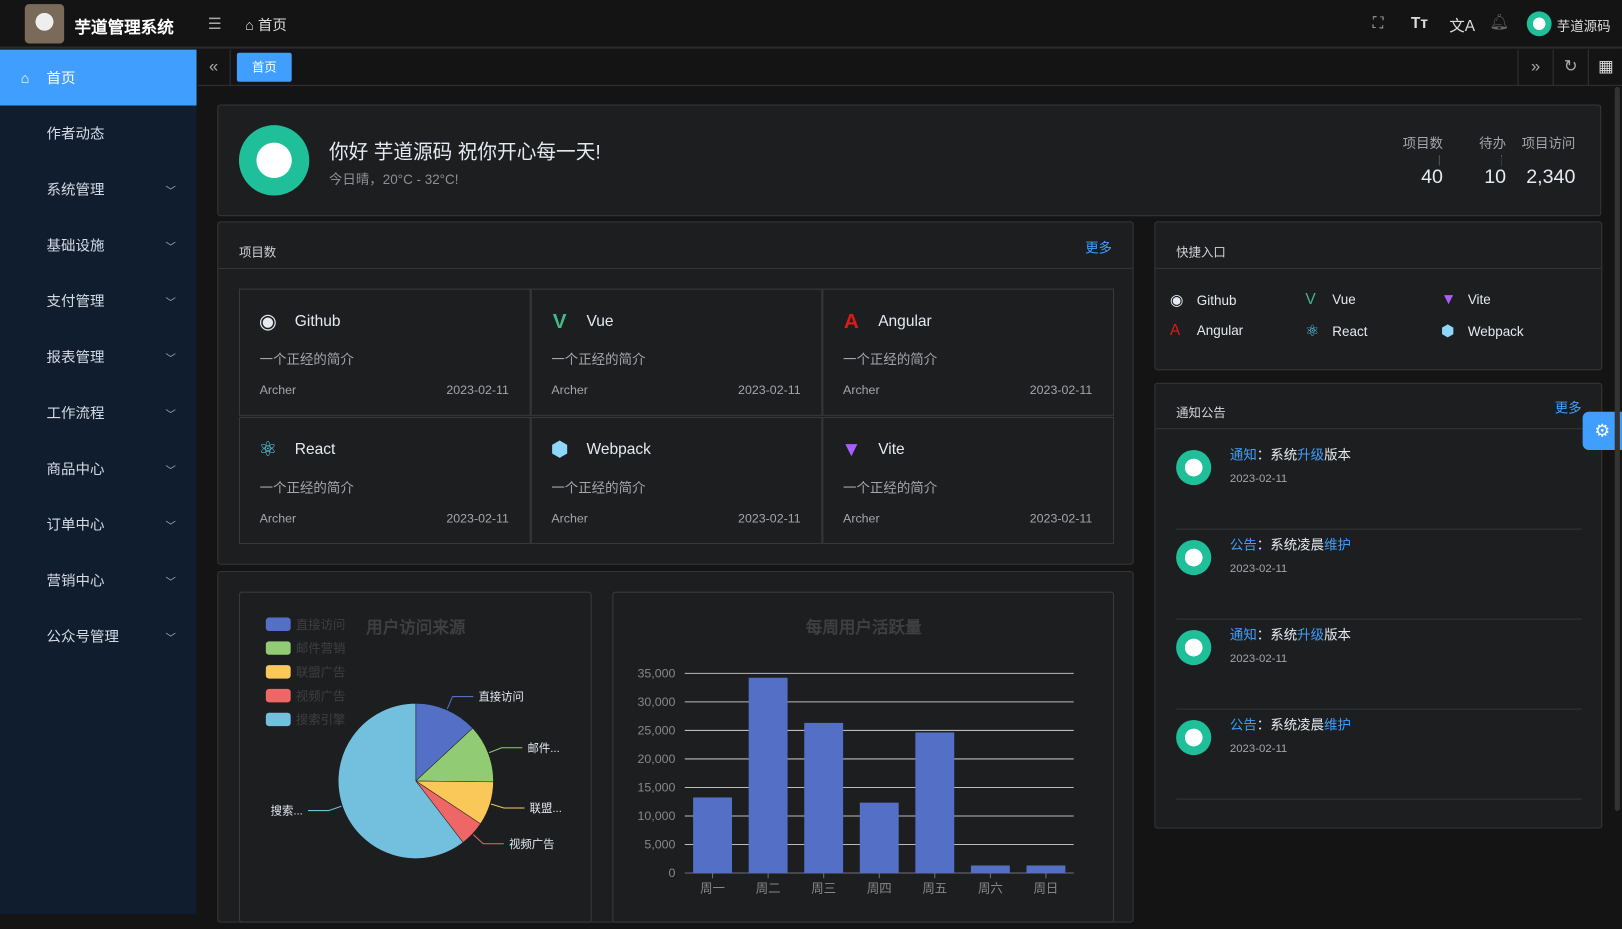 This screenshot has width=1622, height=929. I want to click on sidebar-item: 基础设施 ﹀, so click(98, 245).